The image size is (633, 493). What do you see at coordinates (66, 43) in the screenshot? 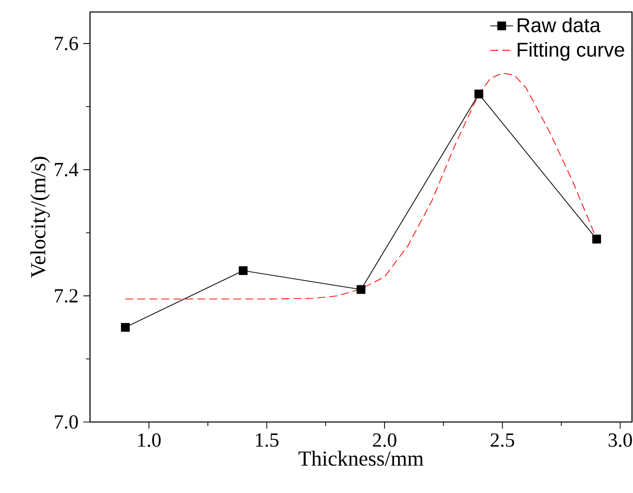
I see `y-tick-label: 7.6` at bounding box center [66, 43].